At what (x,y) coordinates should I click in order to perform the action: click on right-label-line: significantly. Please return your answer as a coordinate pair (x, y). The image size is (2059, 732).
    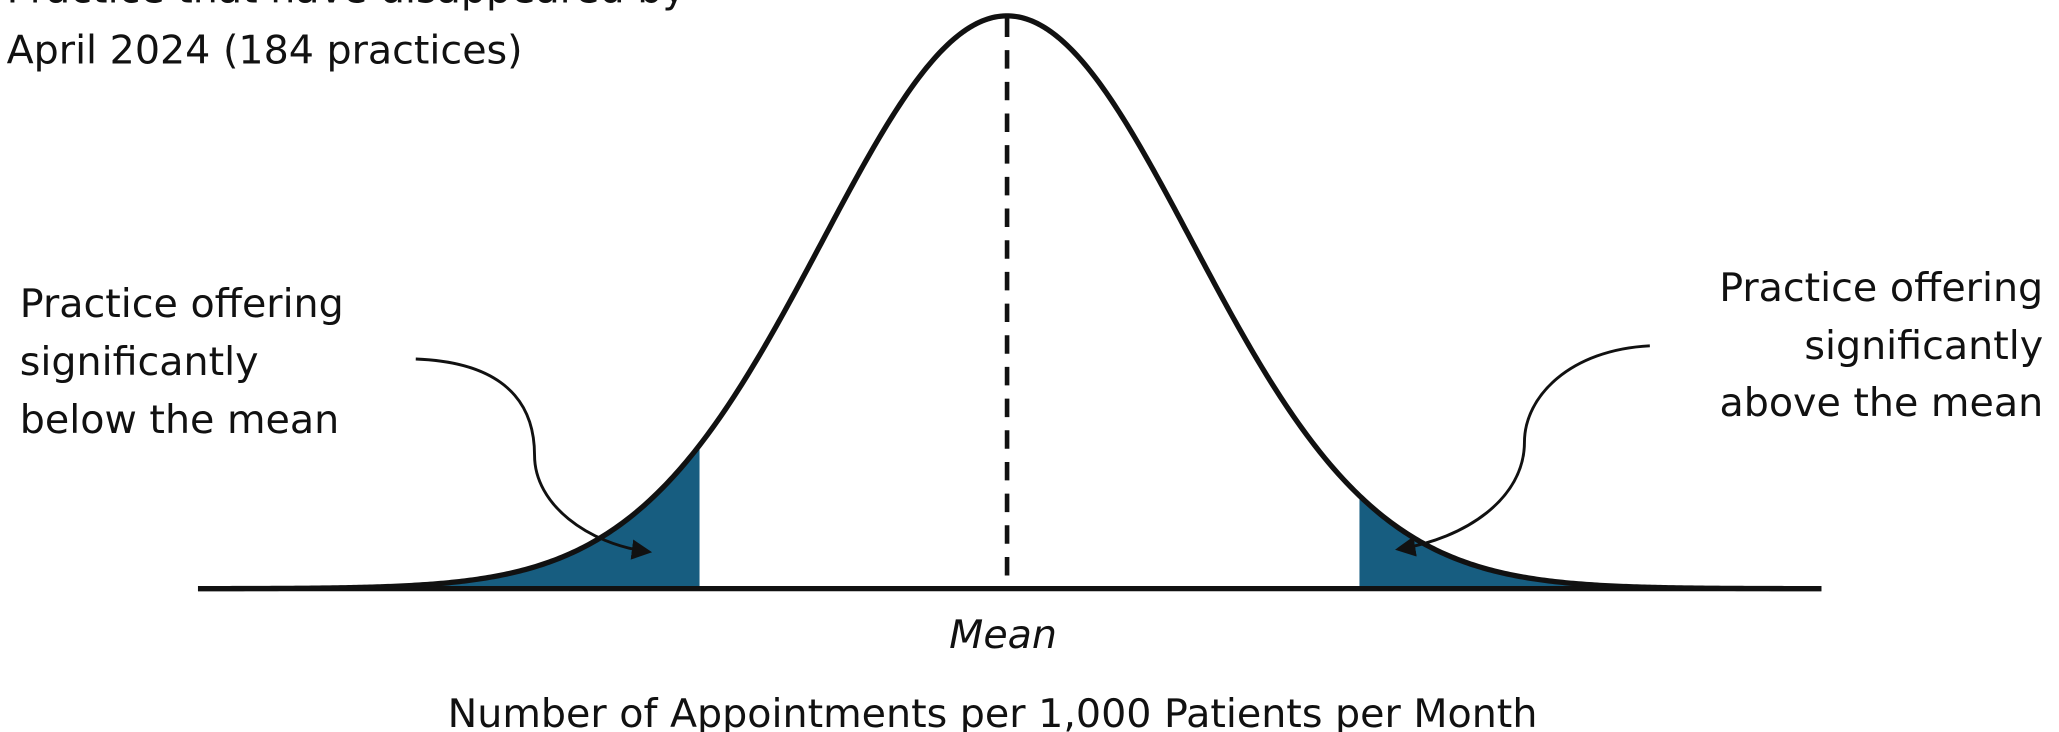
    Looking at the image, I should click on (1923, 346).